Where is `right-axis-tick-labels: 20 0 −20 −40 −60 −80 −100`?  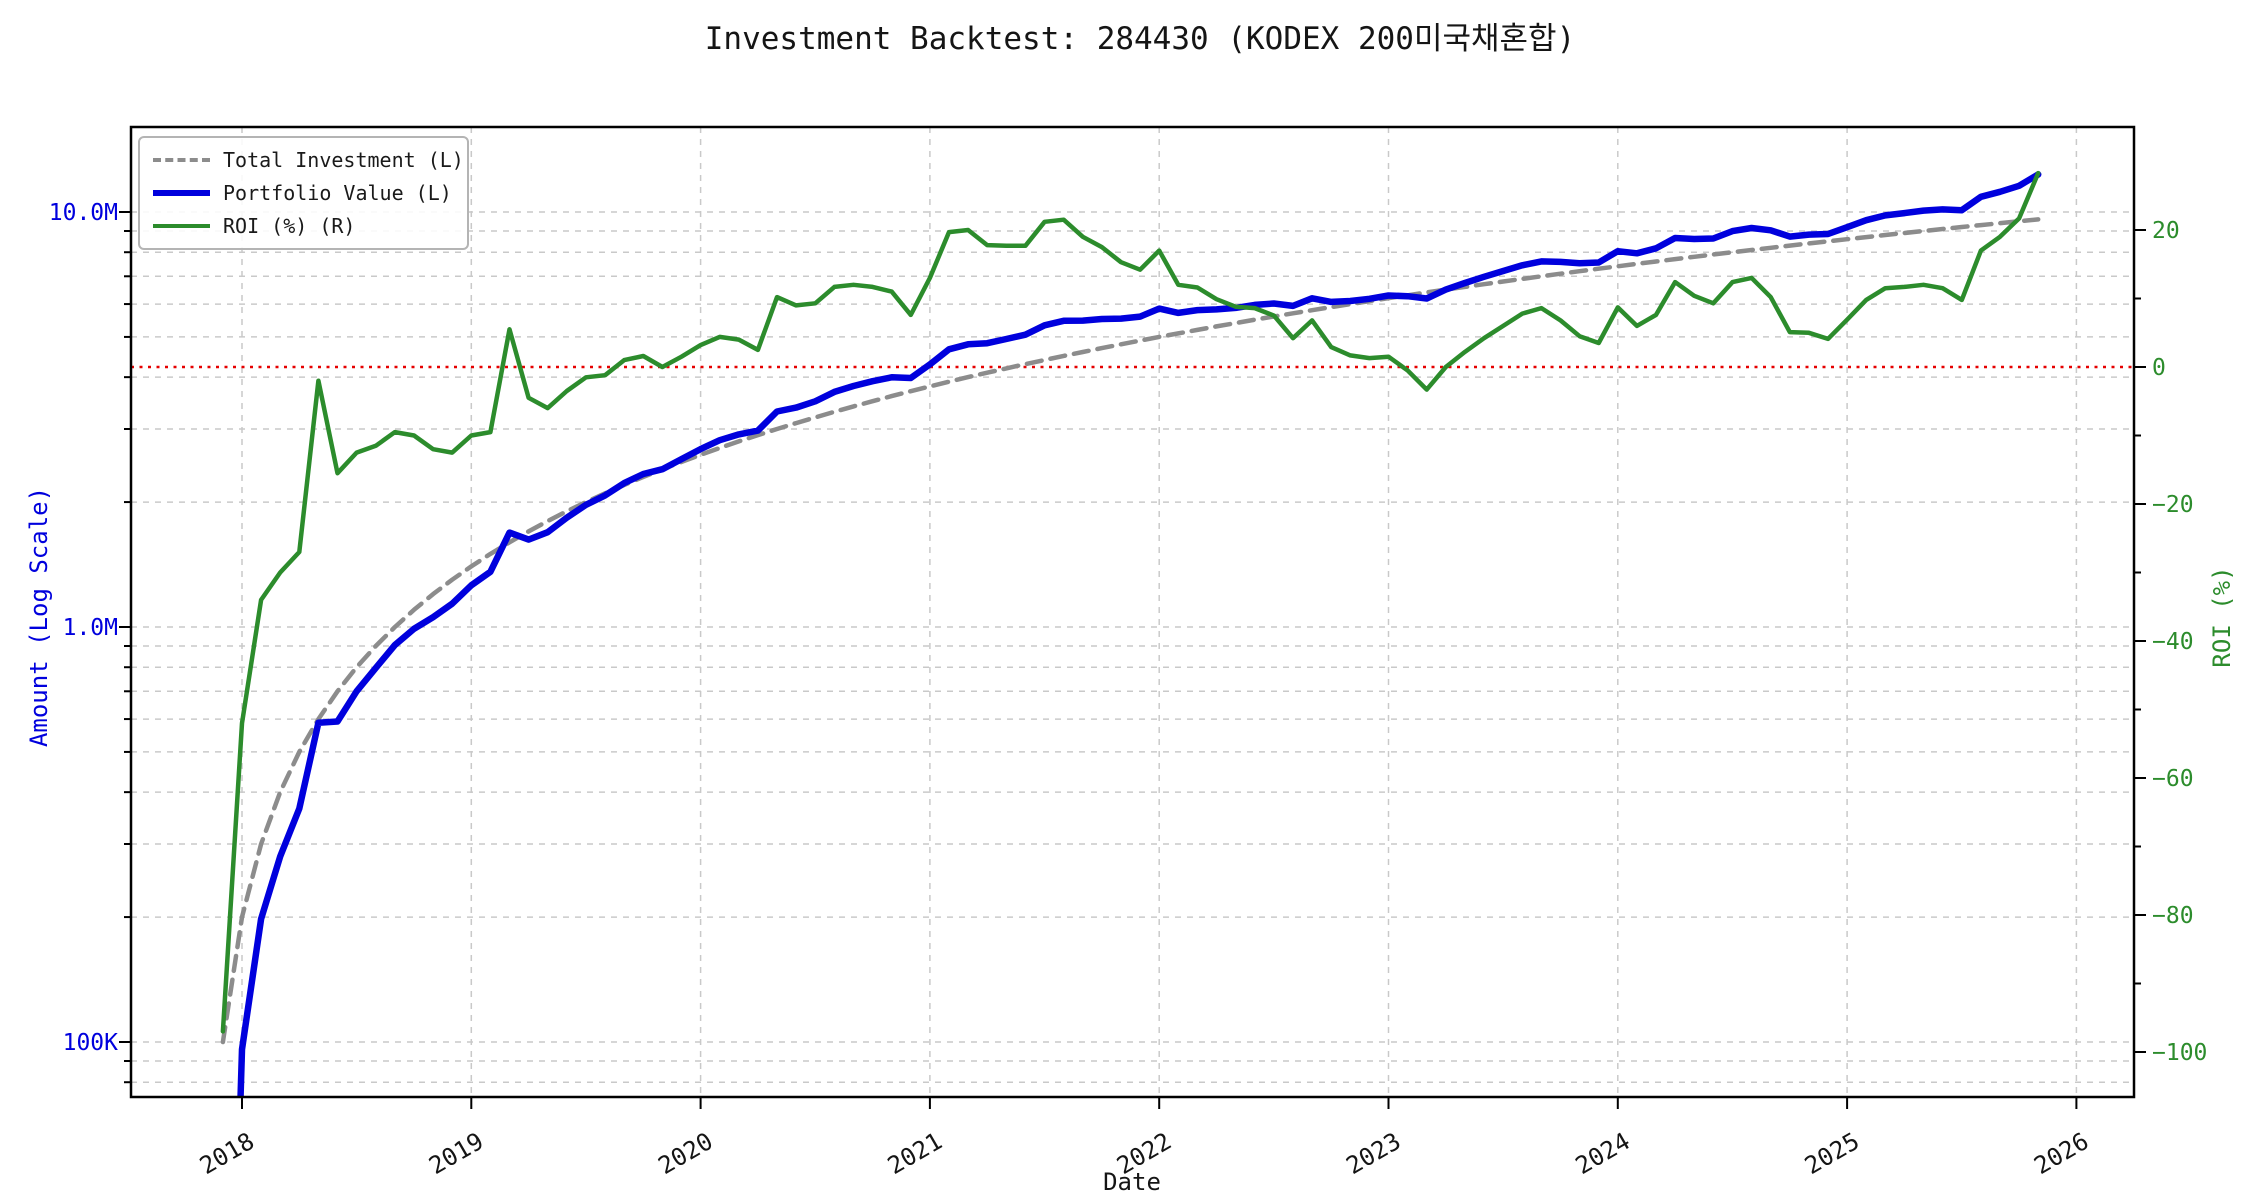 right-axis-tick-labels: 20 0 −20 −40 −60 −80 −100 is located at coordinates (2179, 642).